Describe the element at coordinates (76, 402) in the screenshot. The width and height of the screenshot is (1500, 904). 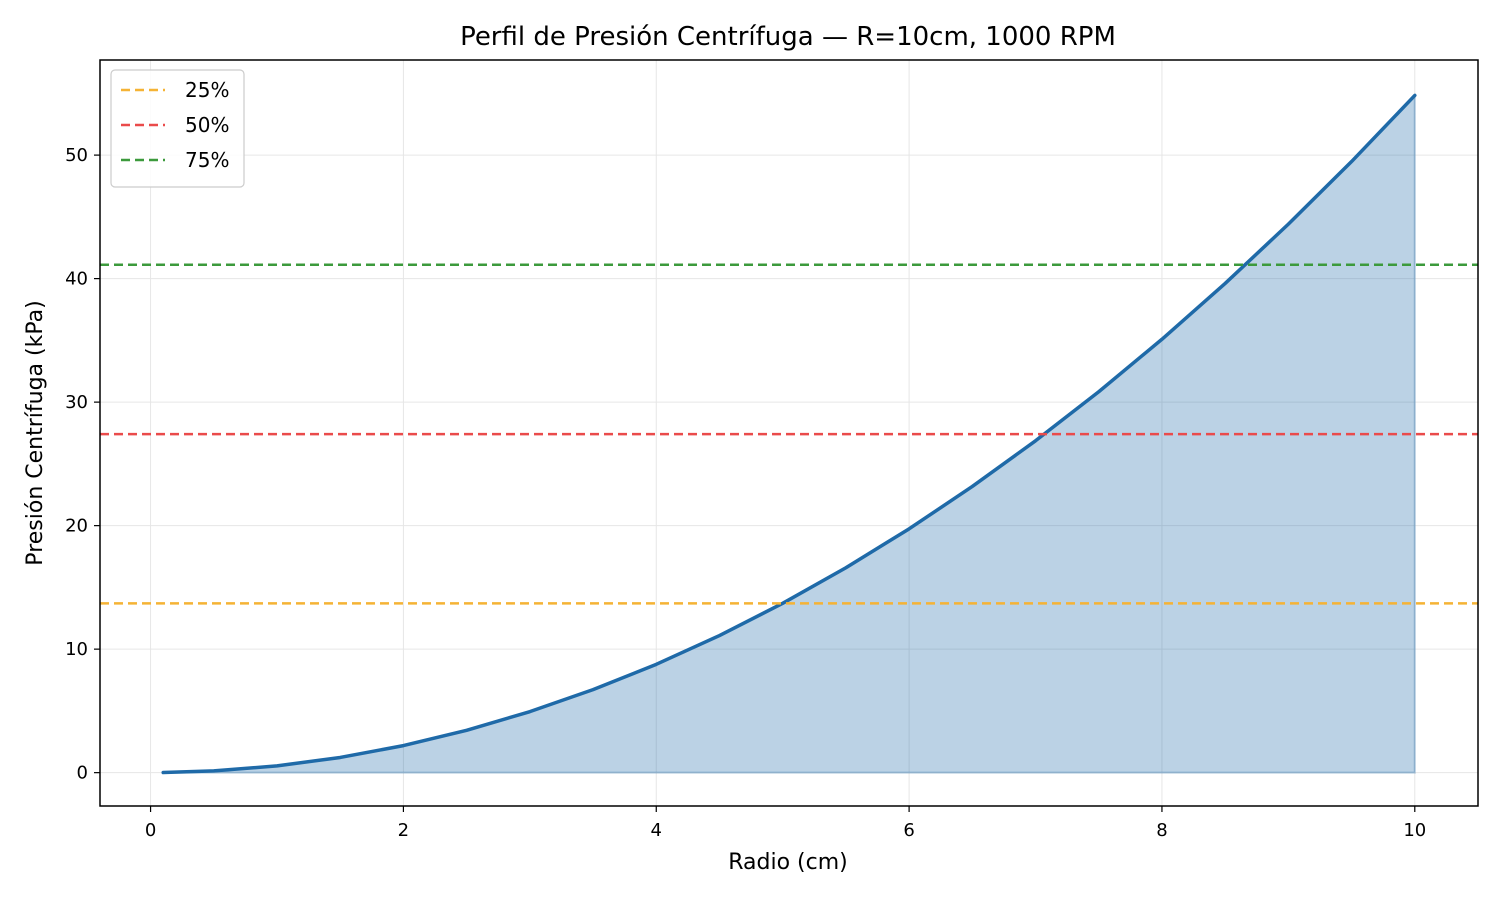
I see `y-tick-label: 30` at that location.